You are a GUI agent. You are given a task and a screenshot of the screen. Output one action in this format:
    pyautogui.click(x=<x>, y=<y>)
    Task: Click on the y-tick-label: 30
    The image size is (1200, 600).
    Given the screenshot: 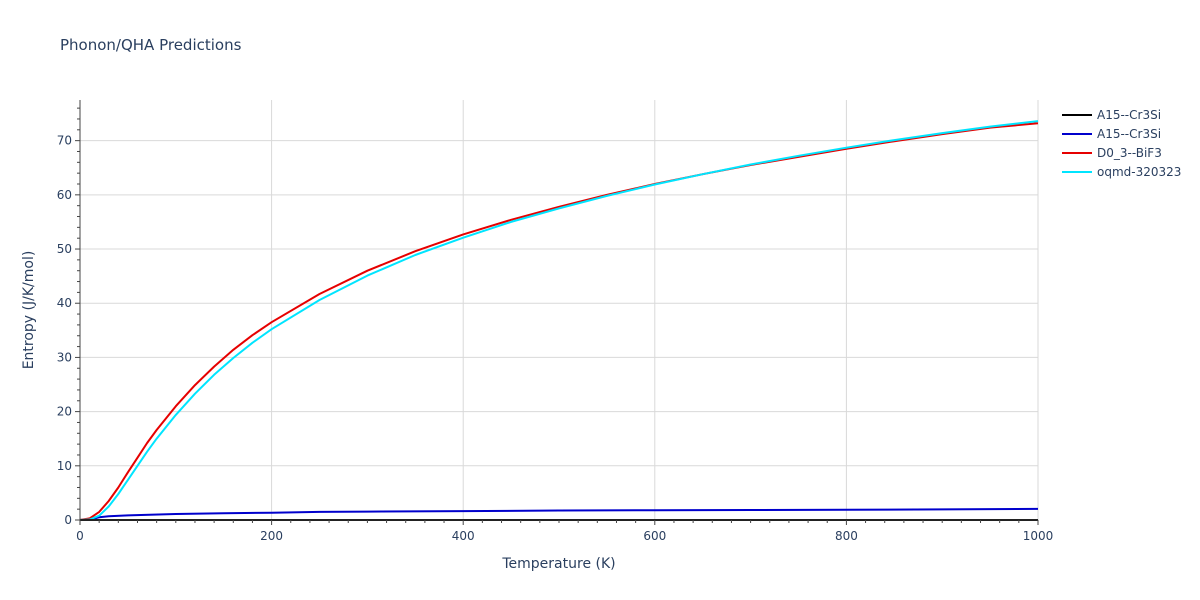 What is the action you would take?
    pyautogui.click(x=64, y=357)
    